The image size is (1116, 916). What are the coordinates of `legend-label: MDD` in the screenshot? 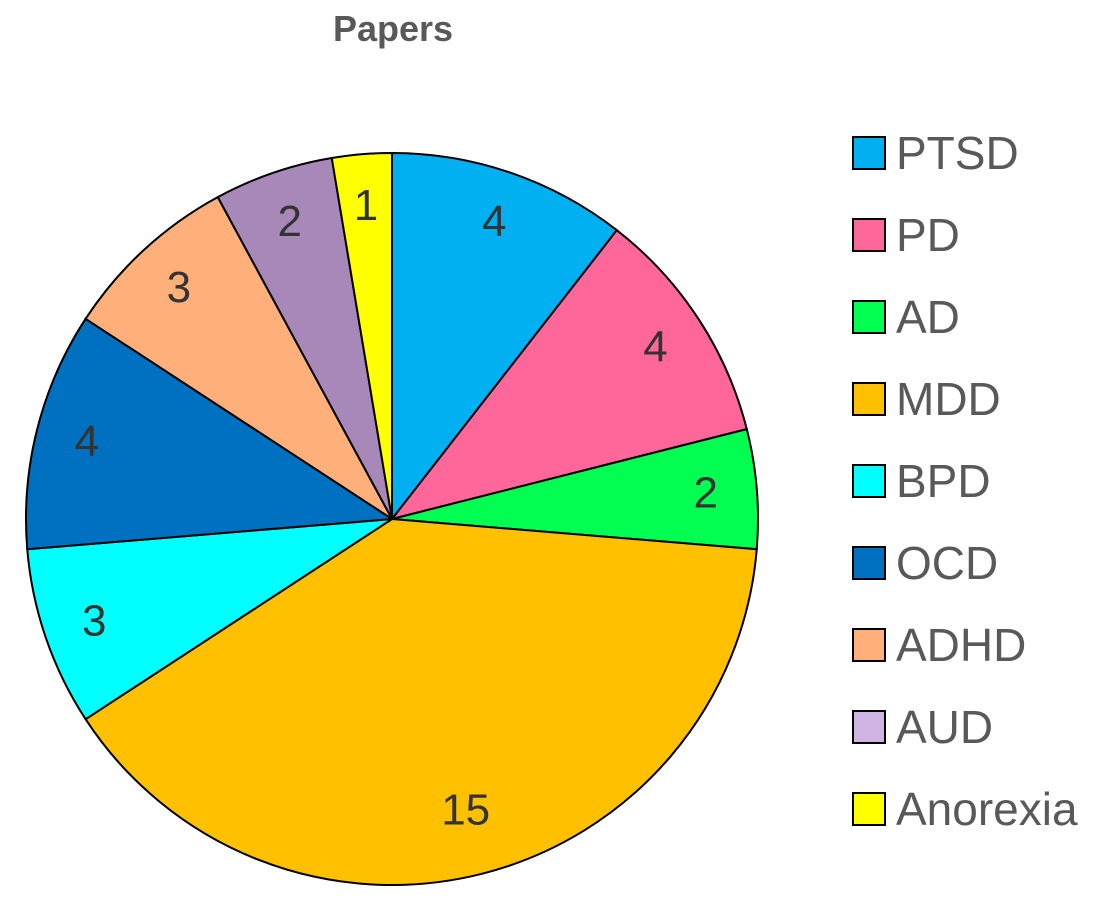 It's located at (948, 399).